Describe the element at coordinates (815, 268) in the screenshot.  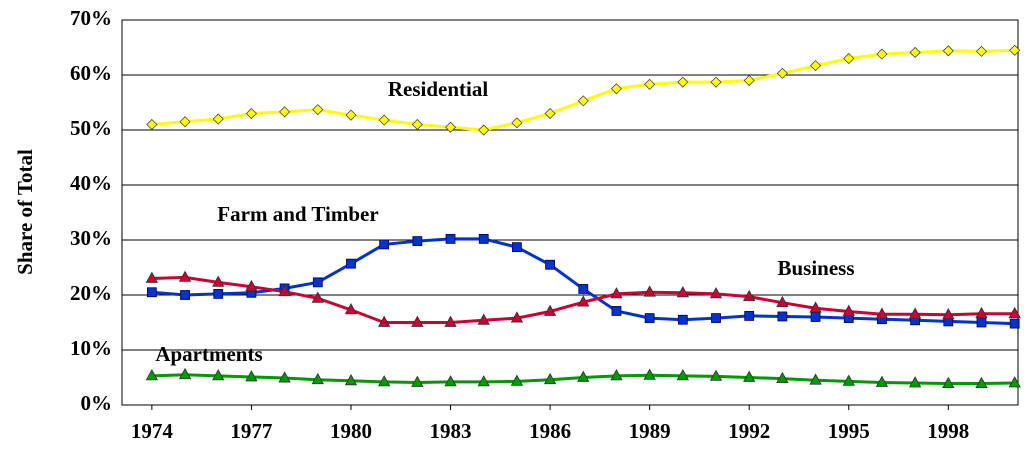
I see `series-label: Business` at that location.